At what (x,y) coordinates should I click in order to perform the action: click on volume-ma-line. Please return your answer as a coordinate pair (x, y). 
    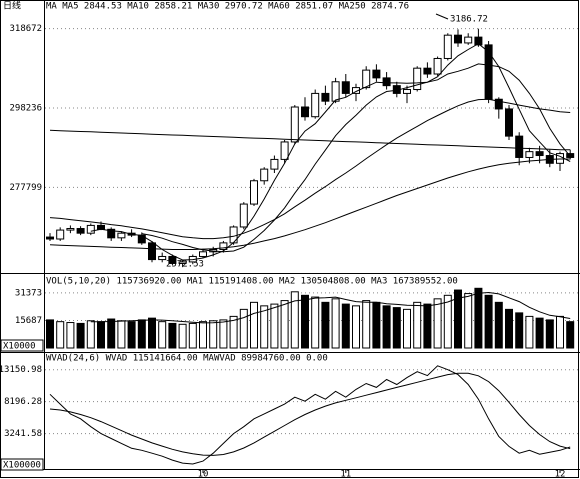
    Looking at the image, I should click on (330, 307).